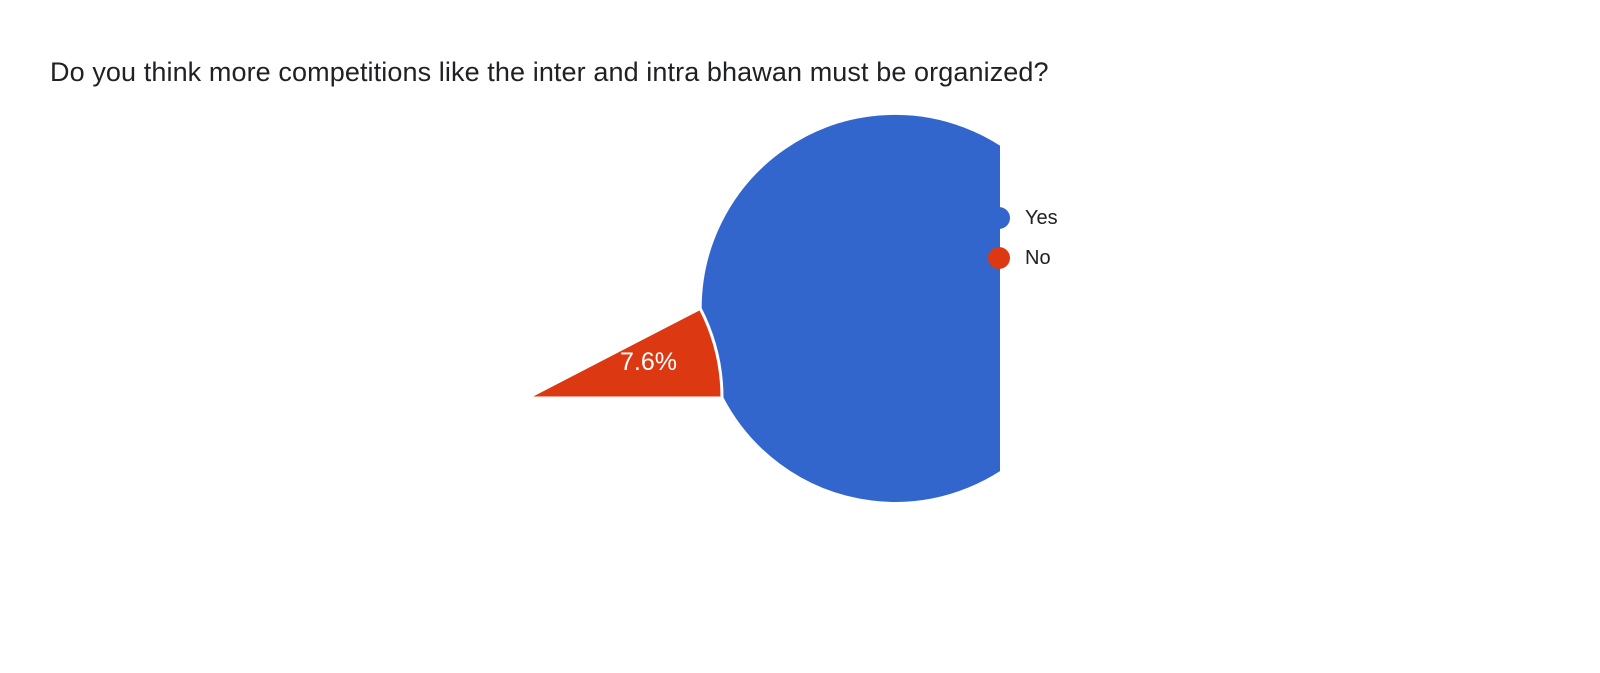 The image size is (1600, 673). I want to click on legend-swatch-no-icon, so click(999, 258).